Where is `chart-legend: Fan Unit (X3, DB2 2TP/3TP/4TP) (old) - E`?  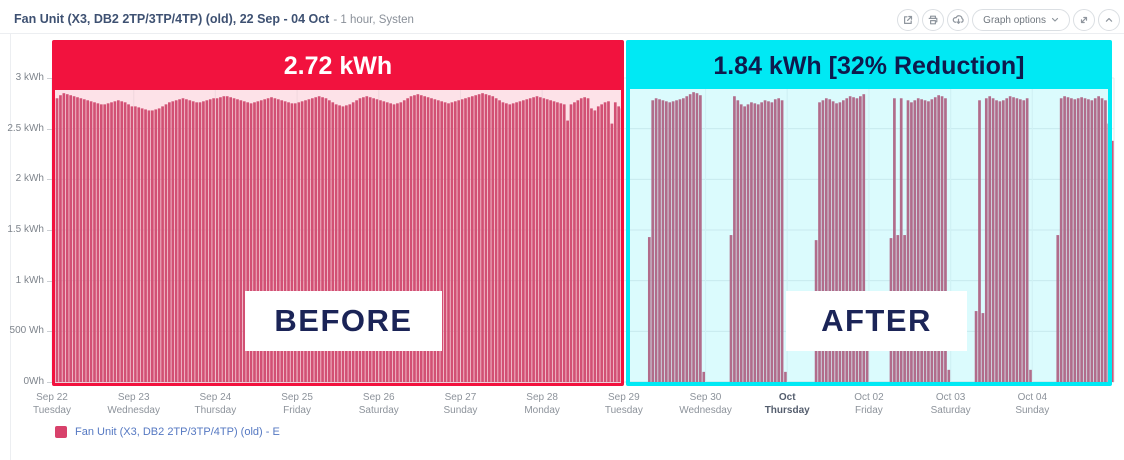 chart-legend: Fan Unit (X3, DB2 2TP/3TP/4TP) (old) - E is located at coordinates (167, 432).